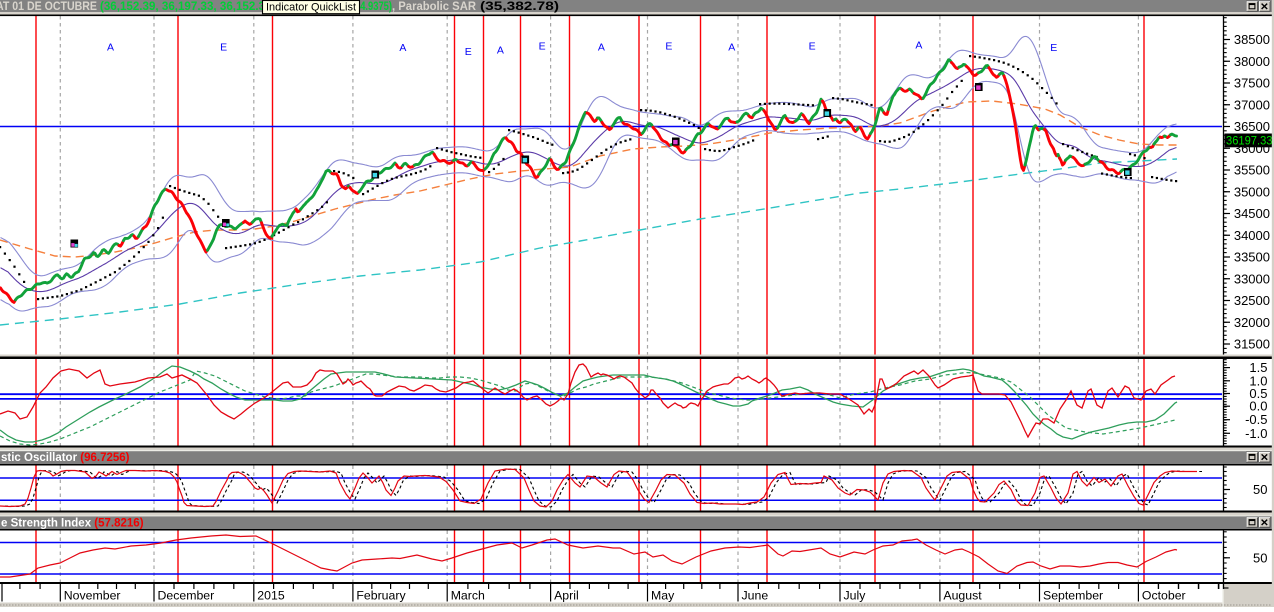 This screenshot has width=1274, height=612. I want to click on svg-text: 37500, so click(1252, 83).